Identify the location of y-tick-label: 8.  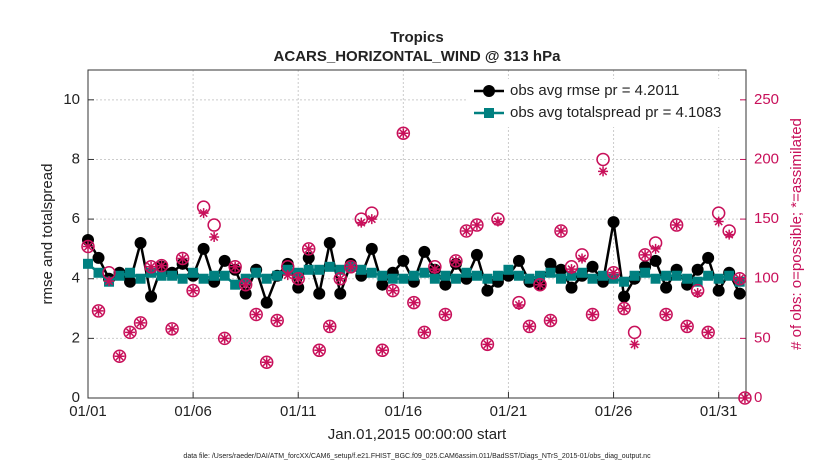
(76, 158).